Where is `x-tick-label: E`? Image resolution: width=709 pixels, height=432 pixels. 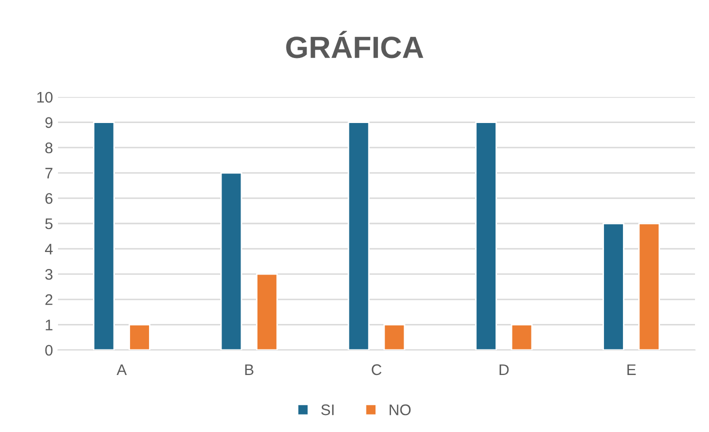
x-tick-label: E is located at coordinates (631, 369).